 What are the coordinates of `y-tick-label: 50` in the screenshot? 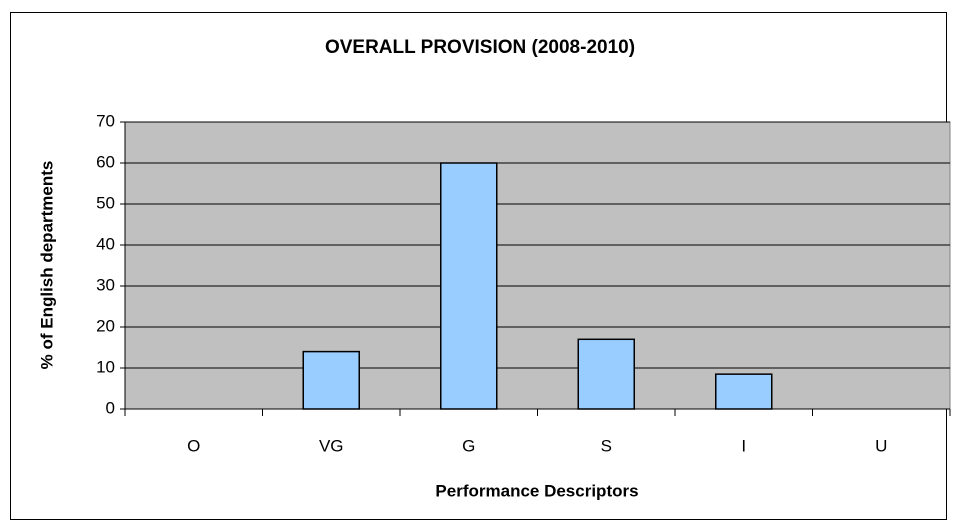 It's located at (105, 202).